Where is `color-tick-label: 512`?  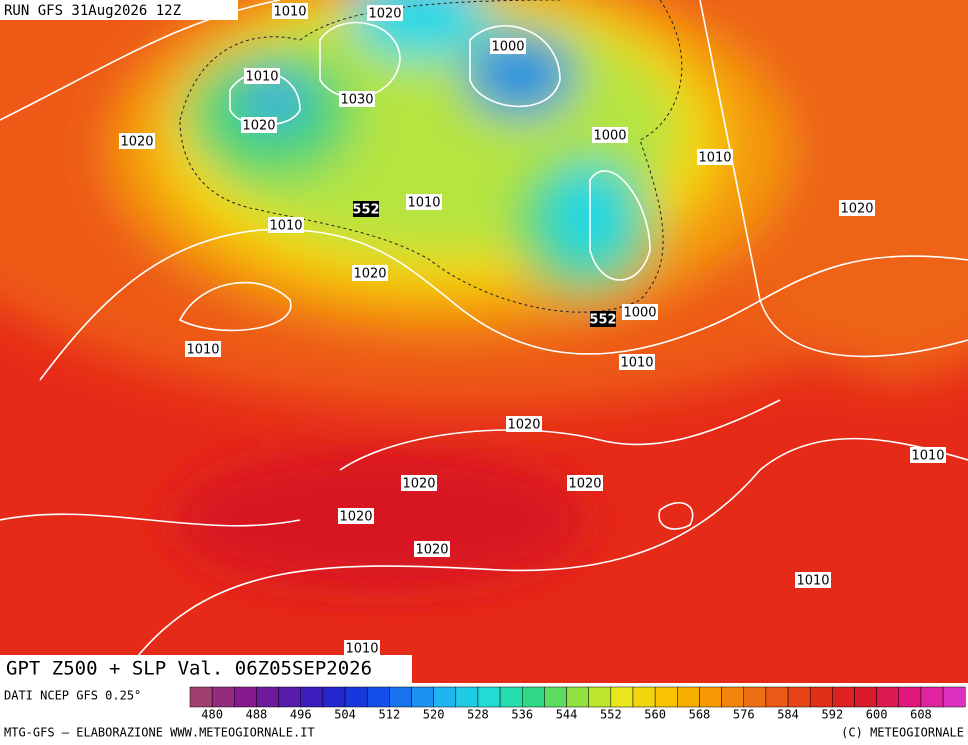 color-tick-label: 512 is located at coordinates (390, 715).